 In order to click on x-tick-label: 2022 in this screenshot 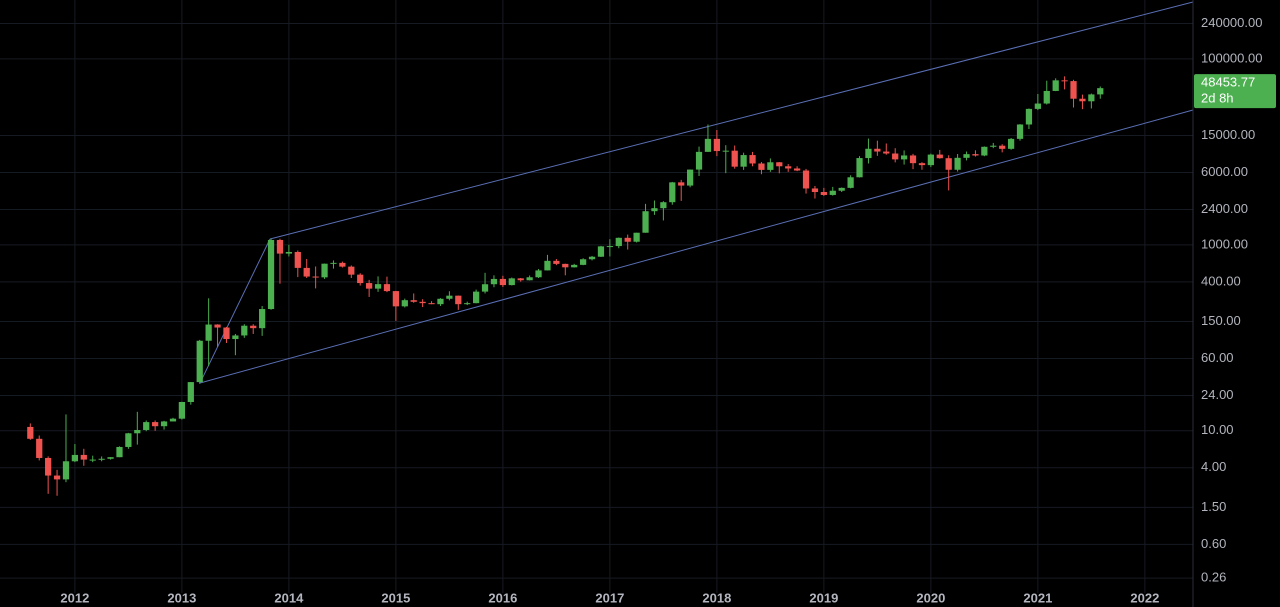, I will do `click(1144, 597)`.